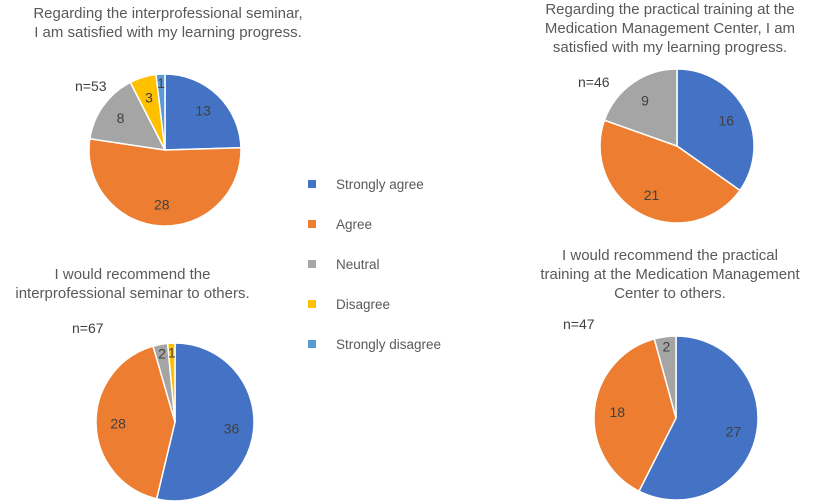 This screenshot has height=502, width=821. I want to click on legend-item-neutral: Neutral, so click(374, 264).